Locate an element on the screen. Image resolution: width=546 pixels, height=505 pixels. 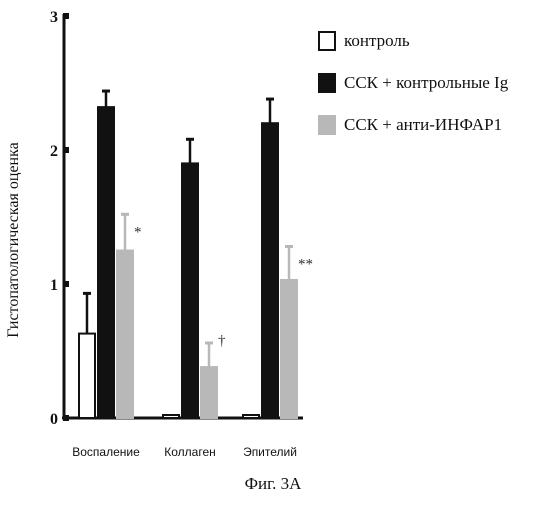
y-tick-label: 2 is located at coordinates (54, 151).